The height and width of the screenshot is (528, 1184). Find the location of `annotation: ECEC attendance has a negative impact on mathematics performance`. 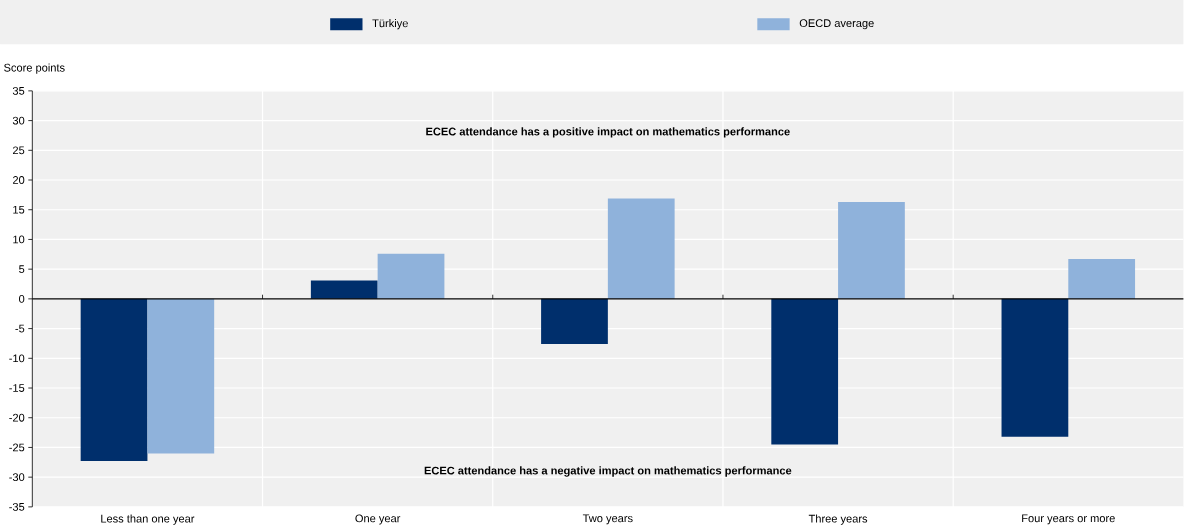

annotation: ECEC attendance has a negative impact on mathematics performance is located at coordinates (608, 471).